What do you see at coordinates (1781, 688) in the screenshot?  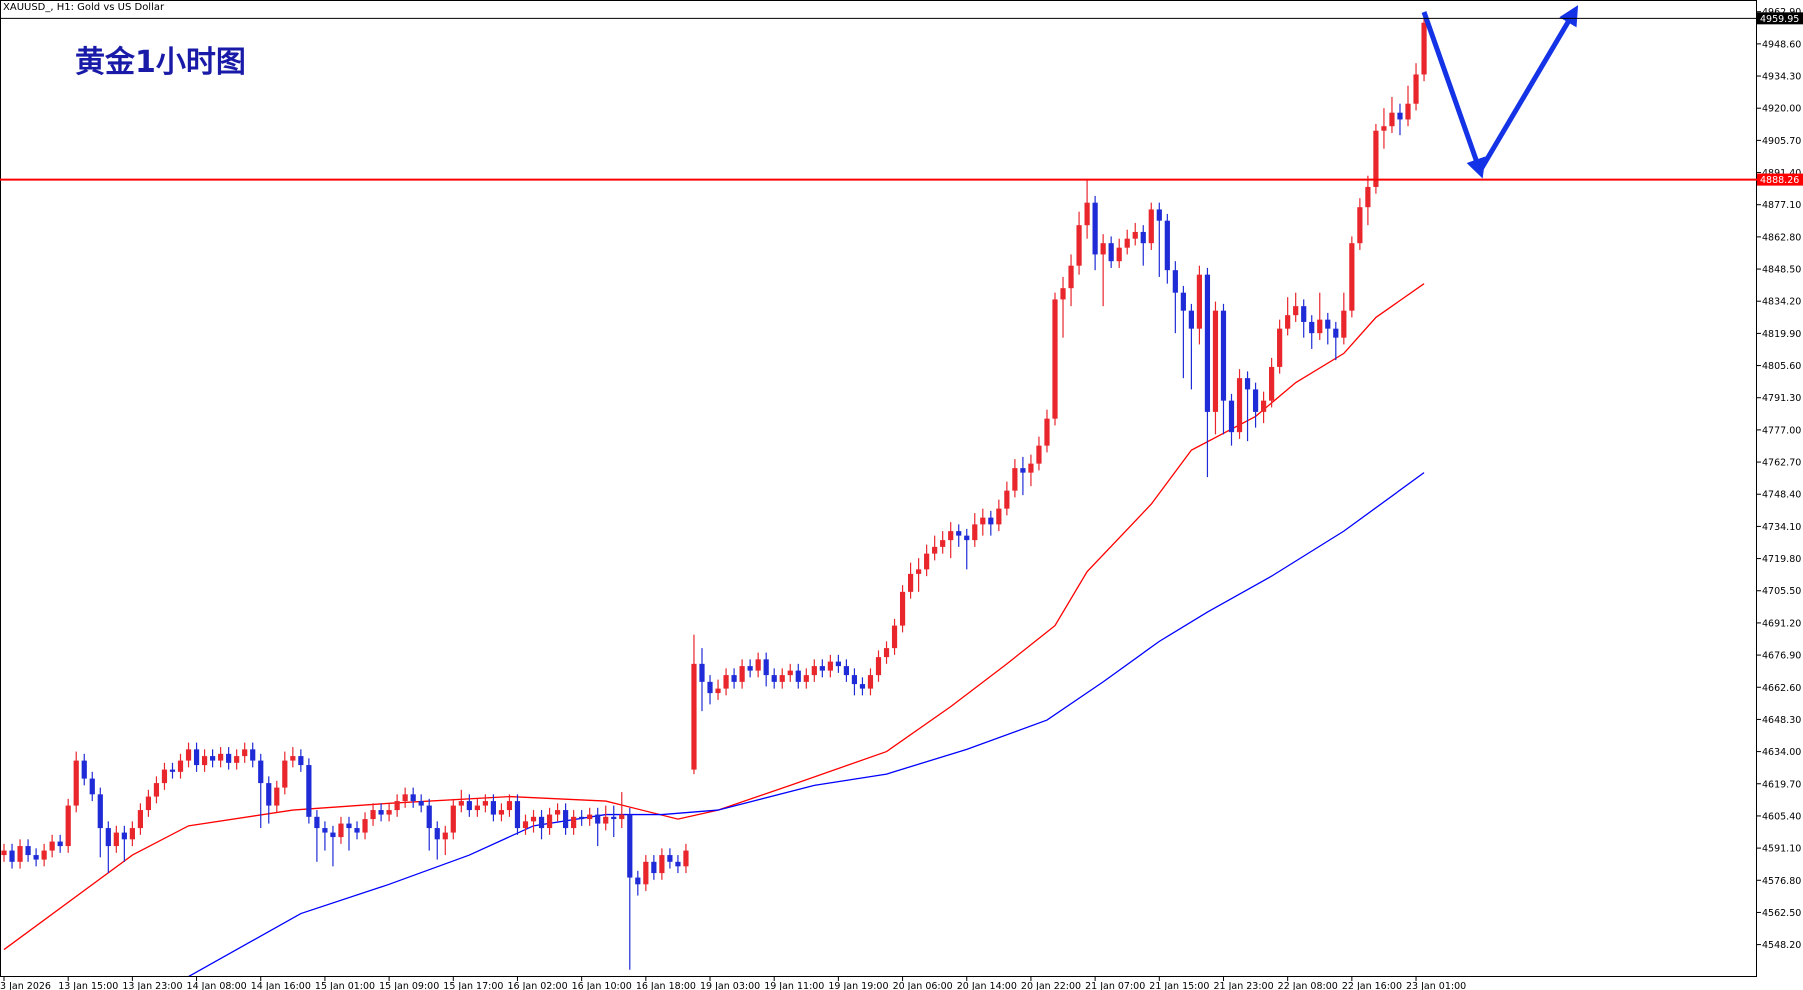 I see `y-tick-label: 4662.60` at bounding box center [1781, 688].